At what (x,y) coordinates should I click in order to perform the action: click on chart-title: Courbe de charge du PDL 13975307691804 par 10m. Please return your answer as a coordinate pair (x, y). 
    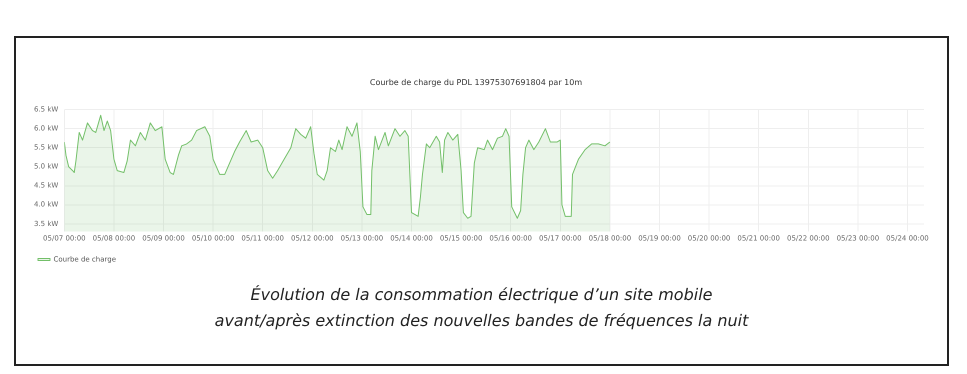
    Looking at the image, I should click on (476, 82).